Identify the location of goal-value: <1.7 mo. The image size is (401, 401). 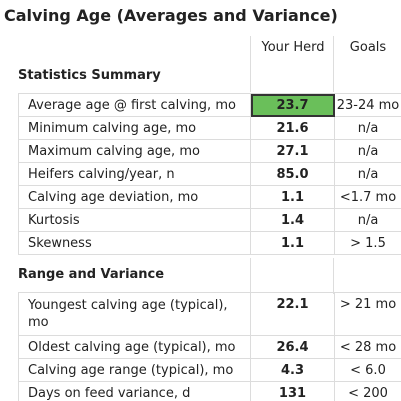
(368, 197).